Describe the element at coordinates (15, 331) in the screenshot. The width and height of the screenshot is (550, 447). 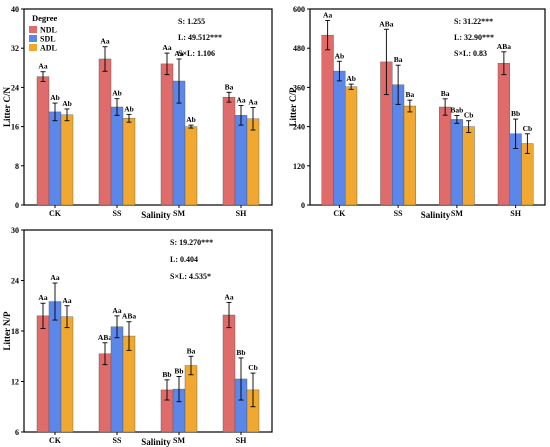
I see `y-tick-label: 18` at that location.